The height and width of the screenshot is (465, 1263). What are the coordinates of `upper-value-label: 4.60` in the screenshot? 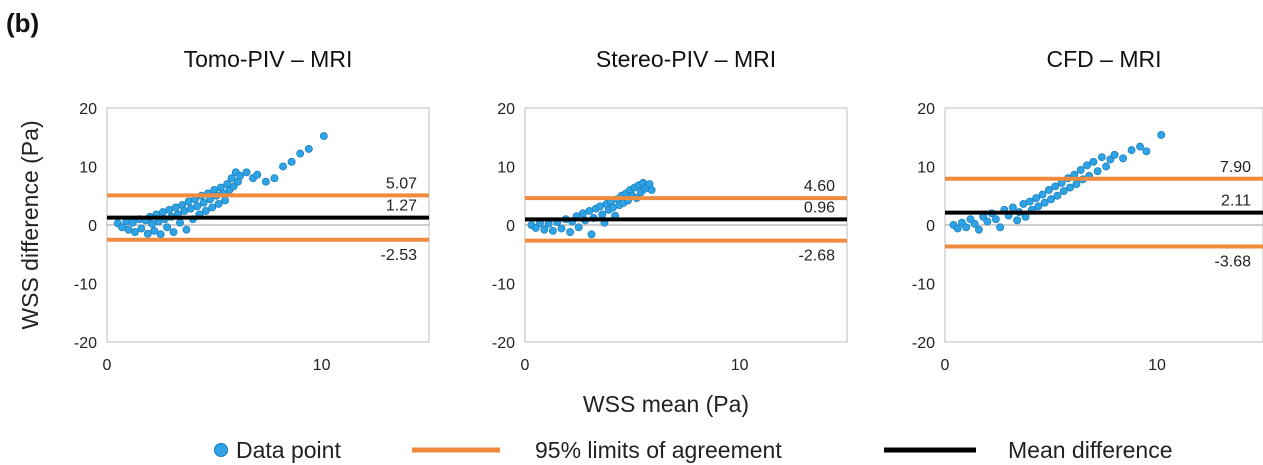 It's located at (819, 186).